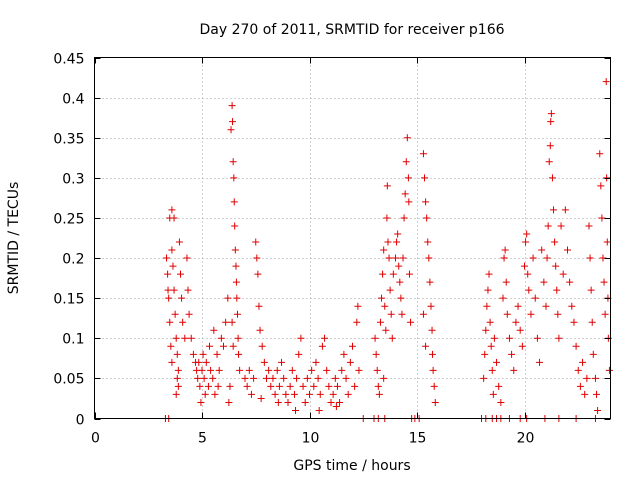 The width and height of the screenshot is (640, 480). What do you see at coordinates (95, 439) in the screenshot?
I see `x-tick-label: 0` at bounding box center [95, 439].